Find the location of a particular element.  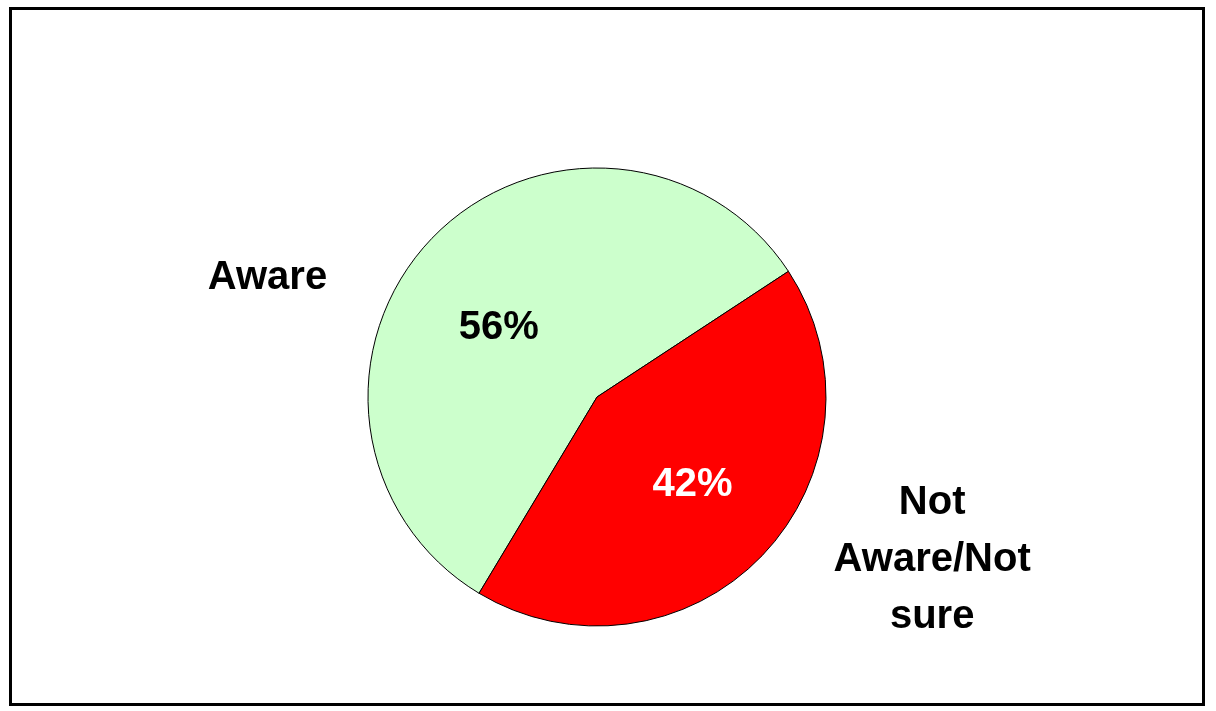

slice-label: Aware is located at coordinates (267, 274).